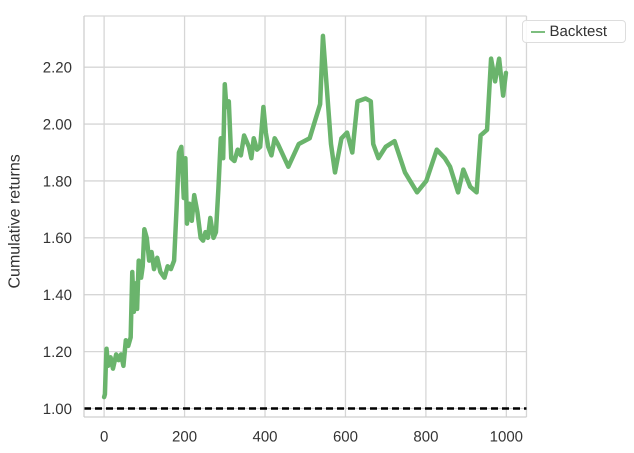 Image resolution: width=634 pixels, height=453 pixels. What do you see at coordinates (265, 437) in the screenshot?
I see `x-tick-label: 400` at bounding box center [265, 437].